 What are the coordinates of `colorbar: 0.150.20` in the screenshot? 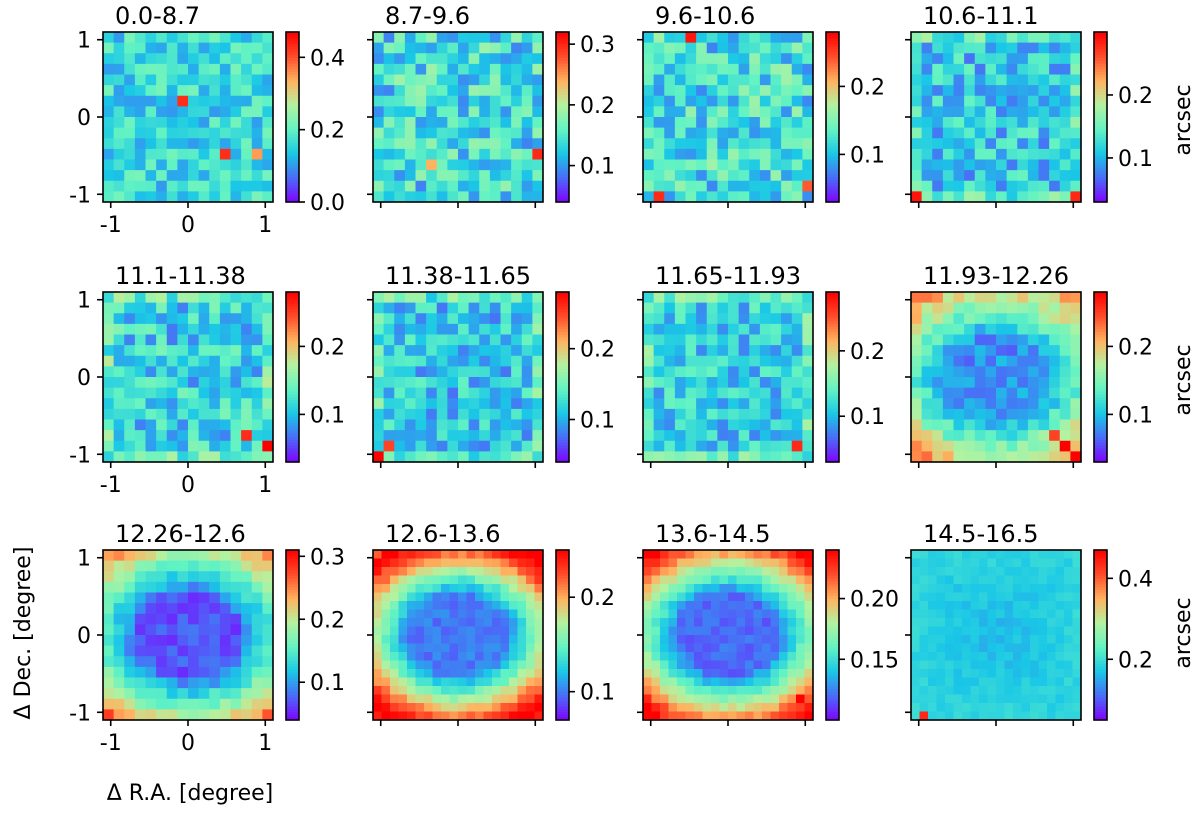 It's located at (862, 635).